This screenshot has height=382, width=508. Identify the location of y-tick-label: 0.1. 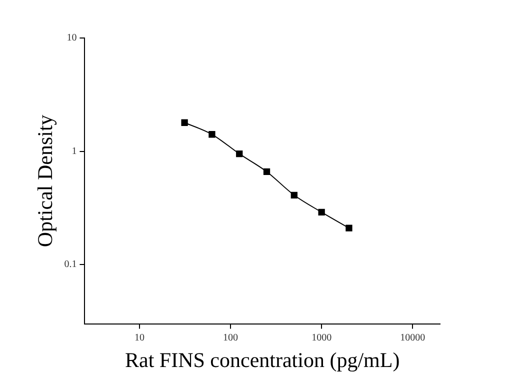
(70, 264).